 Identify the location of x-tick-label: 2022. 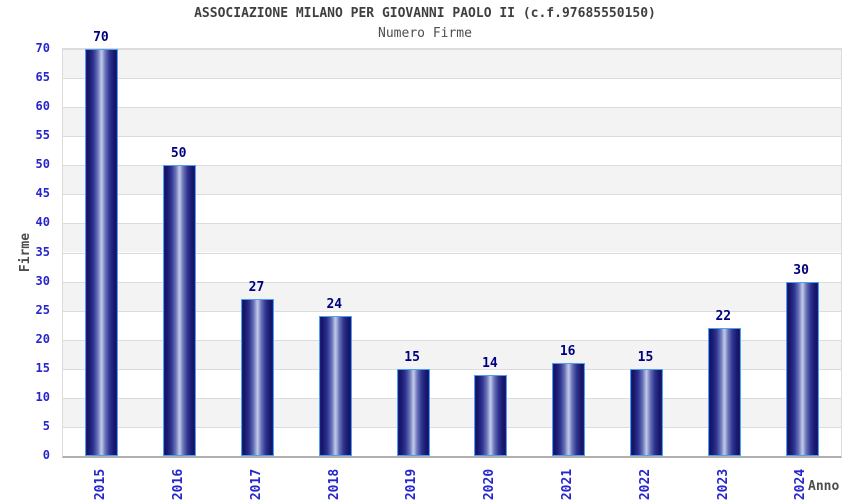
(645, 484).